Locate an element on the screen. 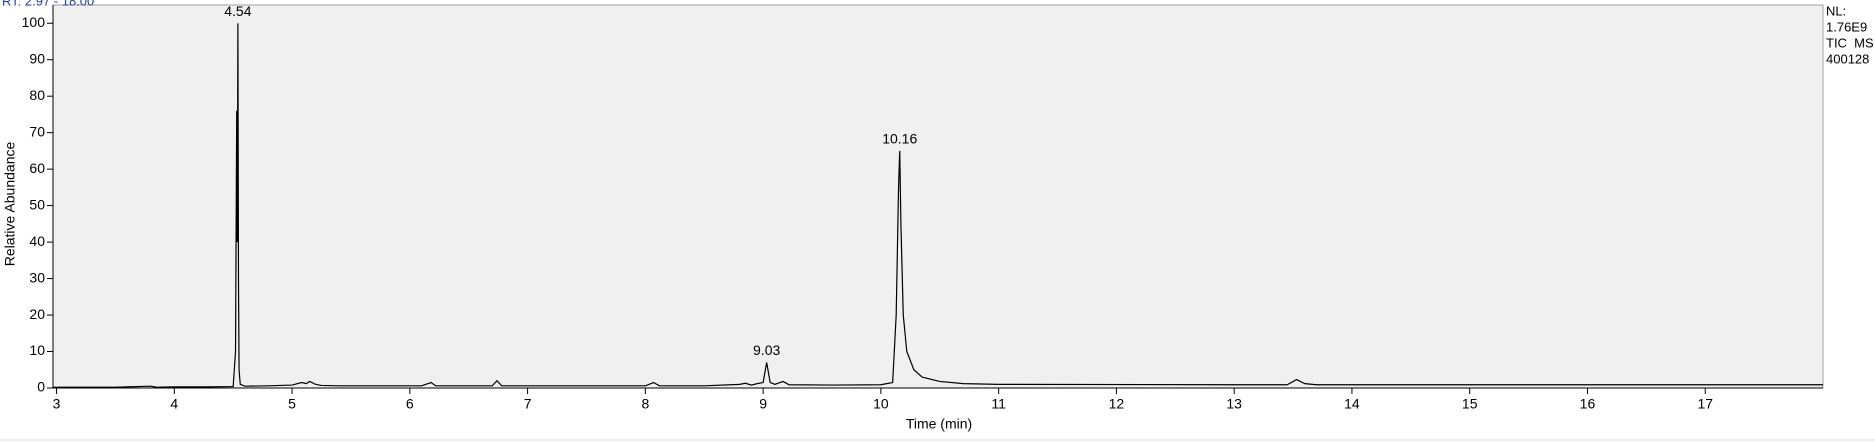  y-tick-label: 20 is located at coordinates (37, 314).